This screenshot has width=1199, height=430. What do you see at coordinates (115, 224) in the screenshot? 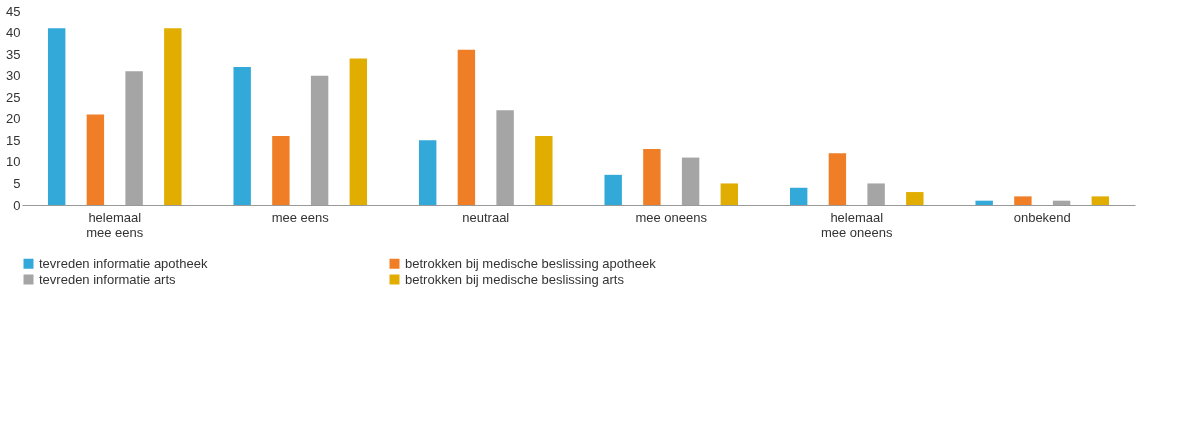
I see `x-tick-label: helemaal mee eens` at bounding box center [115, 224].